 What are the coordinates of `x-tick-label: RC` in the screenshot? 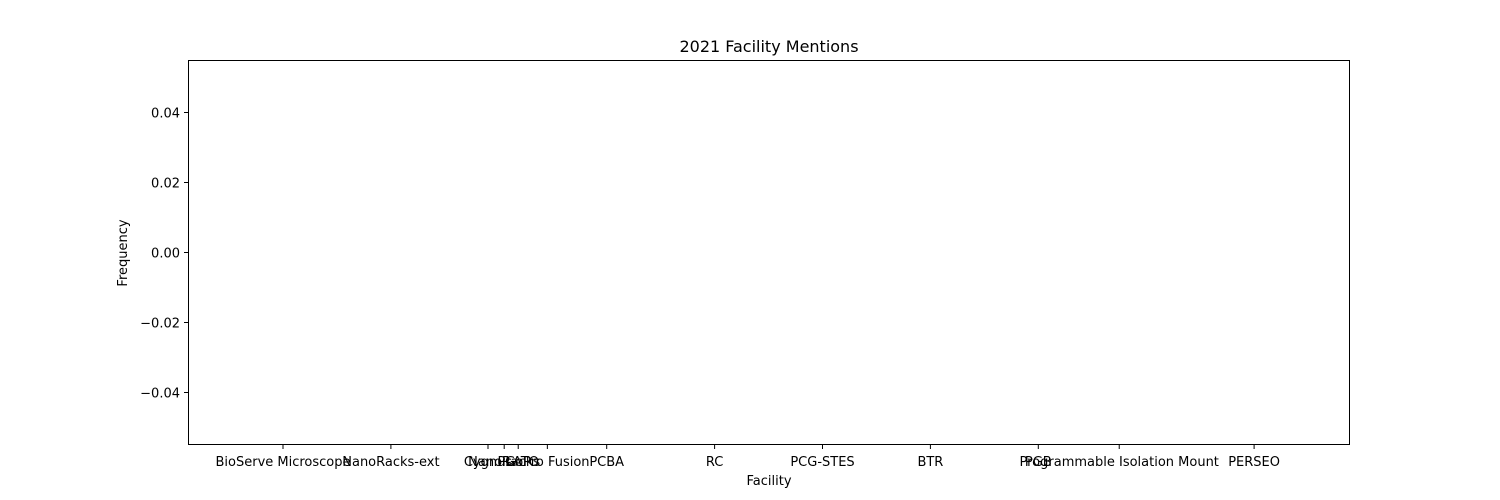 It's located at (714, 462).